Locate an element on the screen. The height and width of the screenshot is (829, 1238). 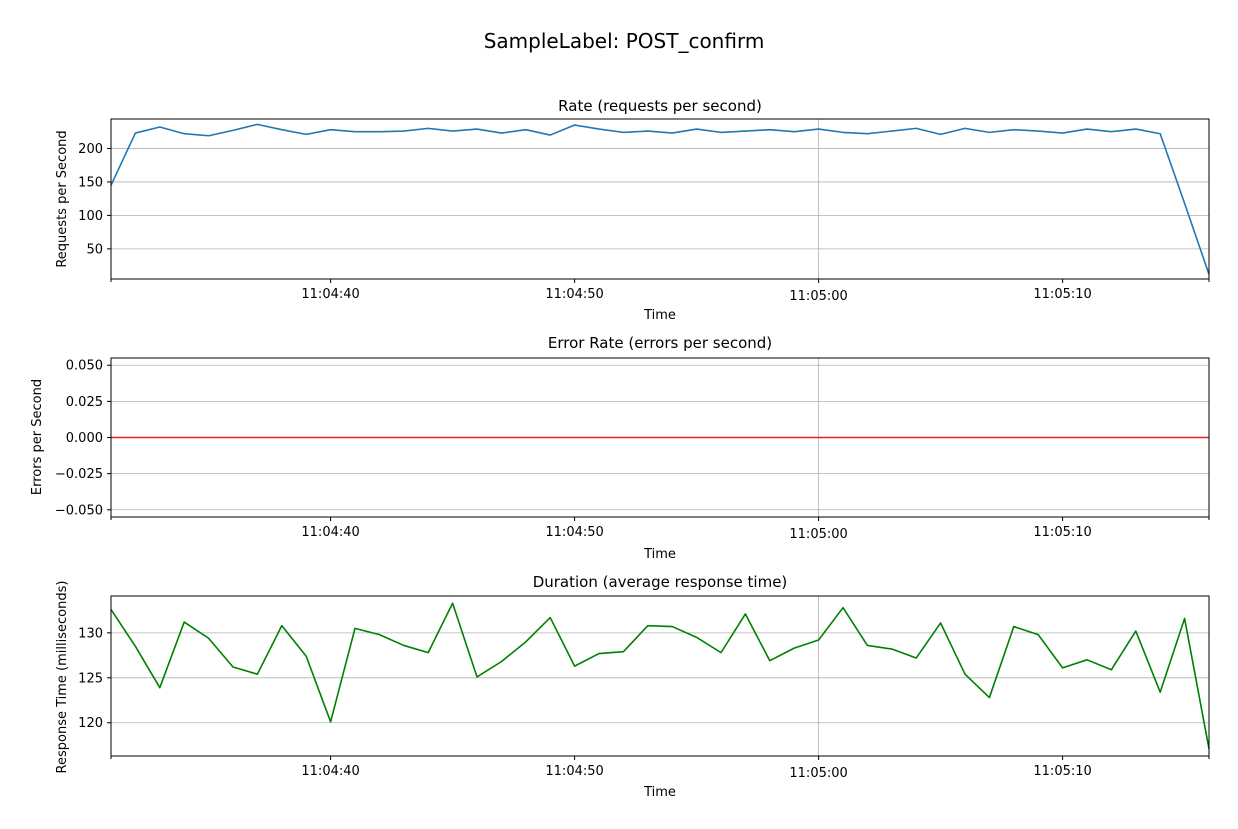
error-rate-ytick-label: −0.025 is located at coordinates (79, 474).